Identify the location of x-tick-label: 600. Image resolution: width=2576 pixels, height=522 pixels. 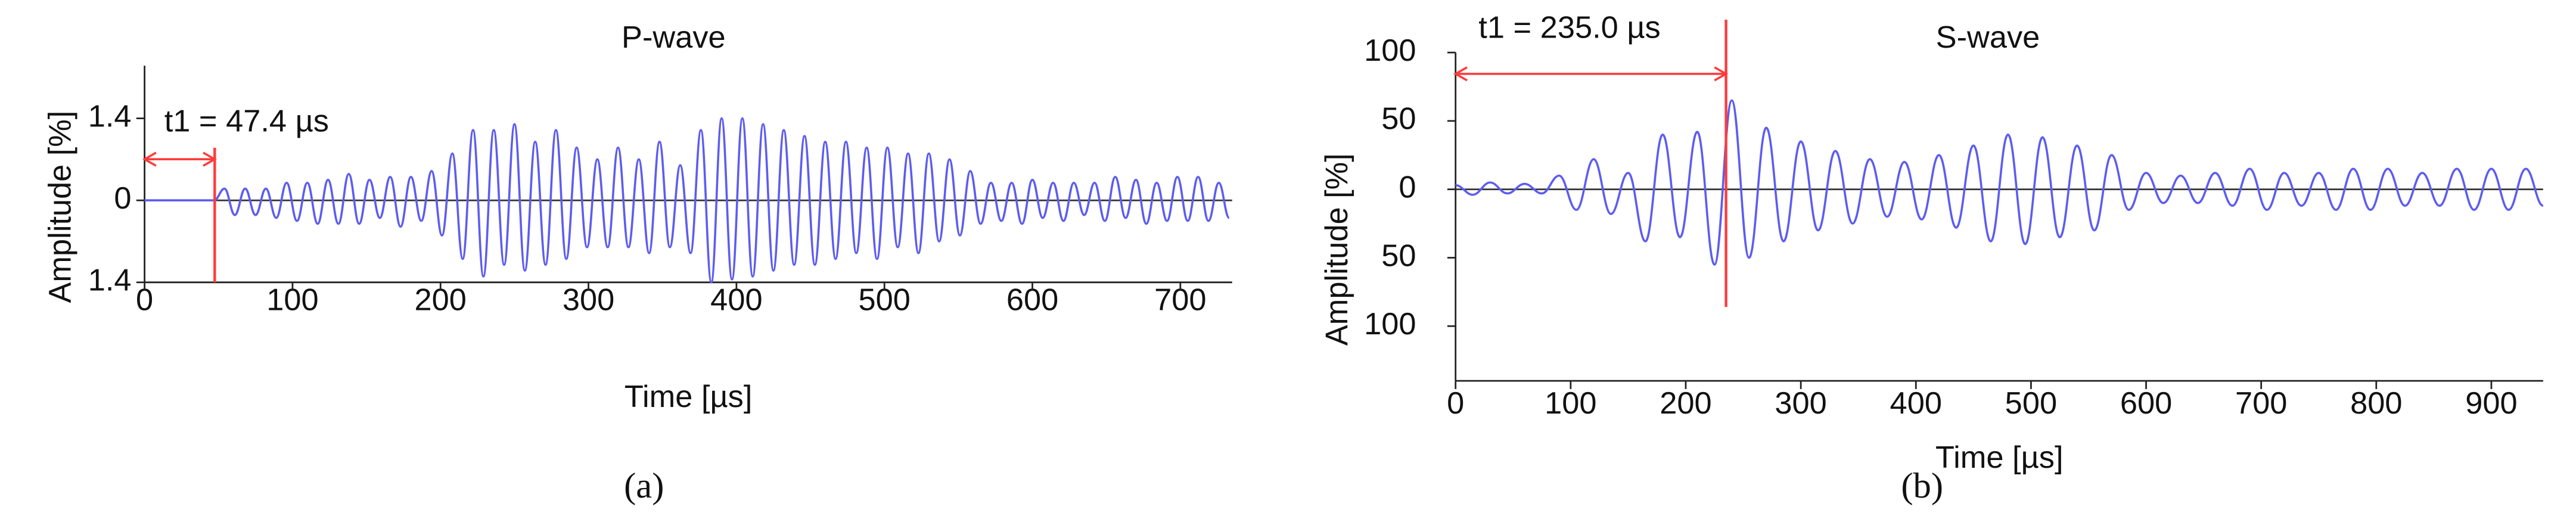
(2146, 404).